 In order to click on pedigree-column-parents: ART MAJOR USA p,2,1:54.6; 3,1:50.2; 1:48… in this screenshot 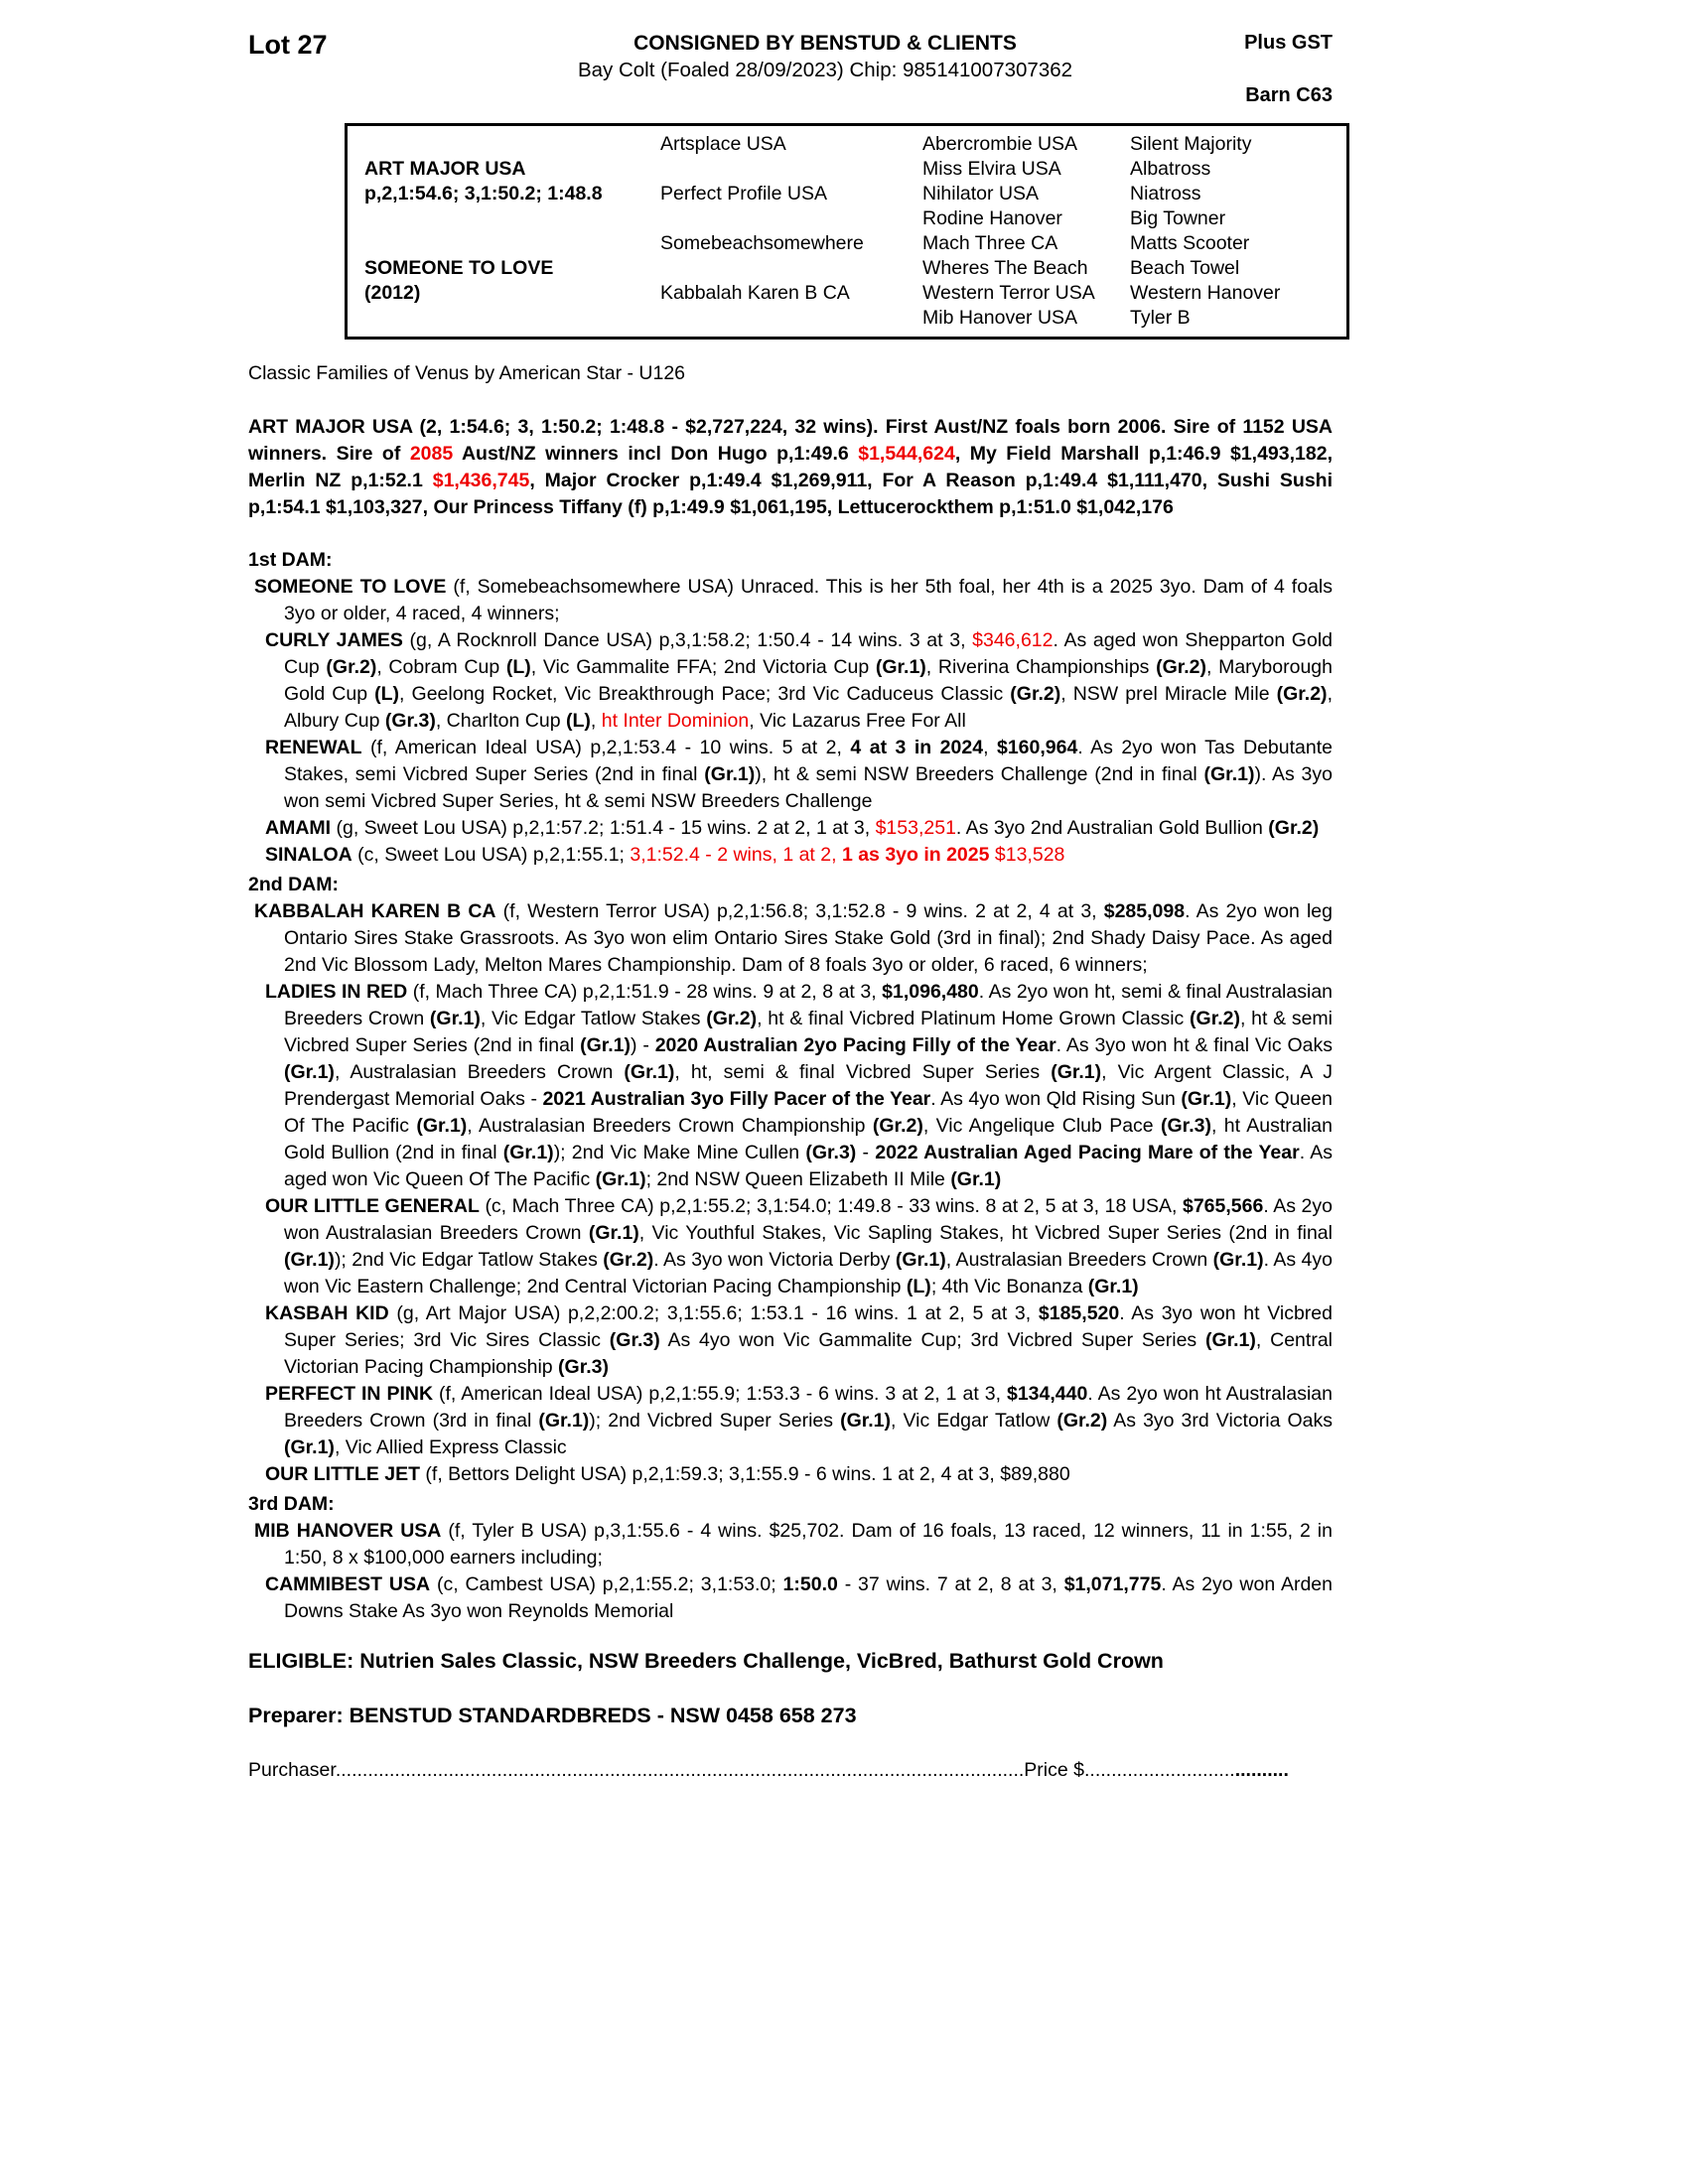, I will do `click(512, 231)`.